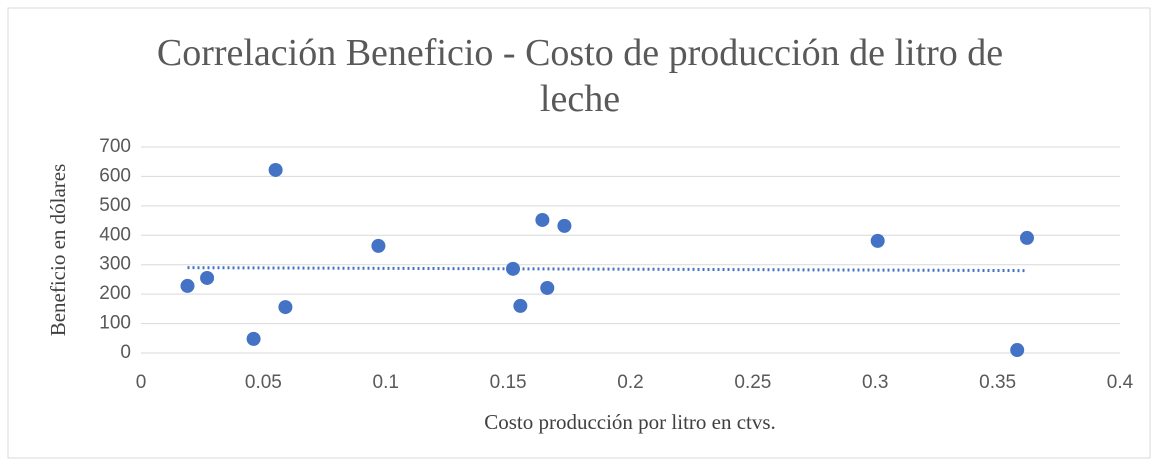 The height and width of the screenshot is (466, 1158). Describe the element at coordinates (115, 205) in the screenshot. I see `y-tick-label: 500` at that location.